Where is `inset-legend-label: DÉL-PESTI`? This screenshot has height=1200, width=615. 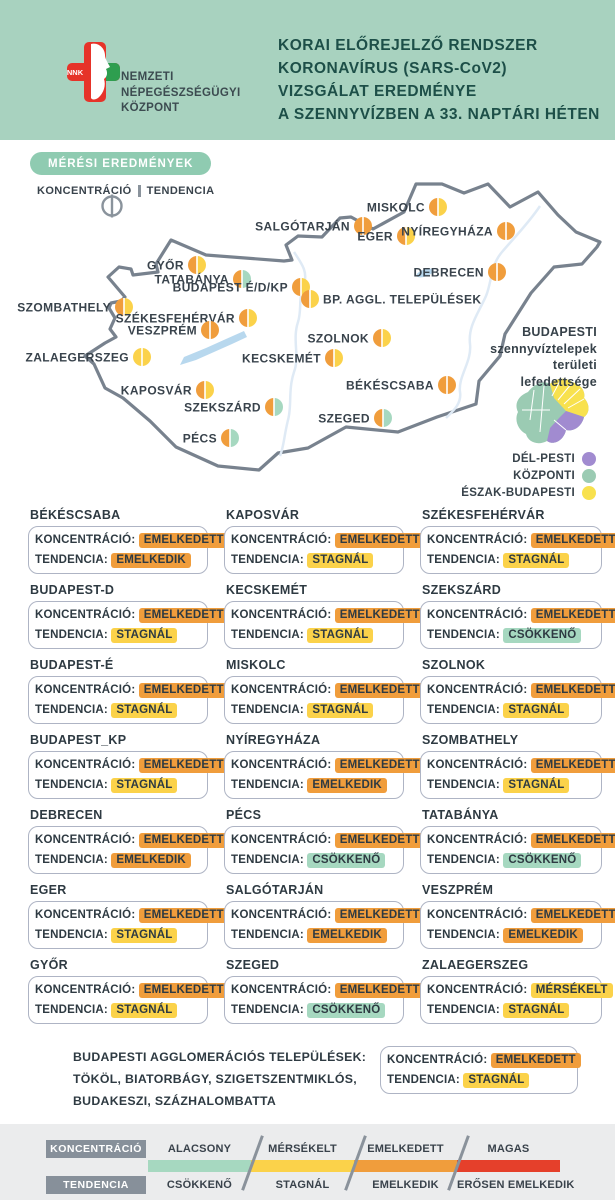
inset-legend-label: DÉL-PESTI is located at coordinates (543, 458).